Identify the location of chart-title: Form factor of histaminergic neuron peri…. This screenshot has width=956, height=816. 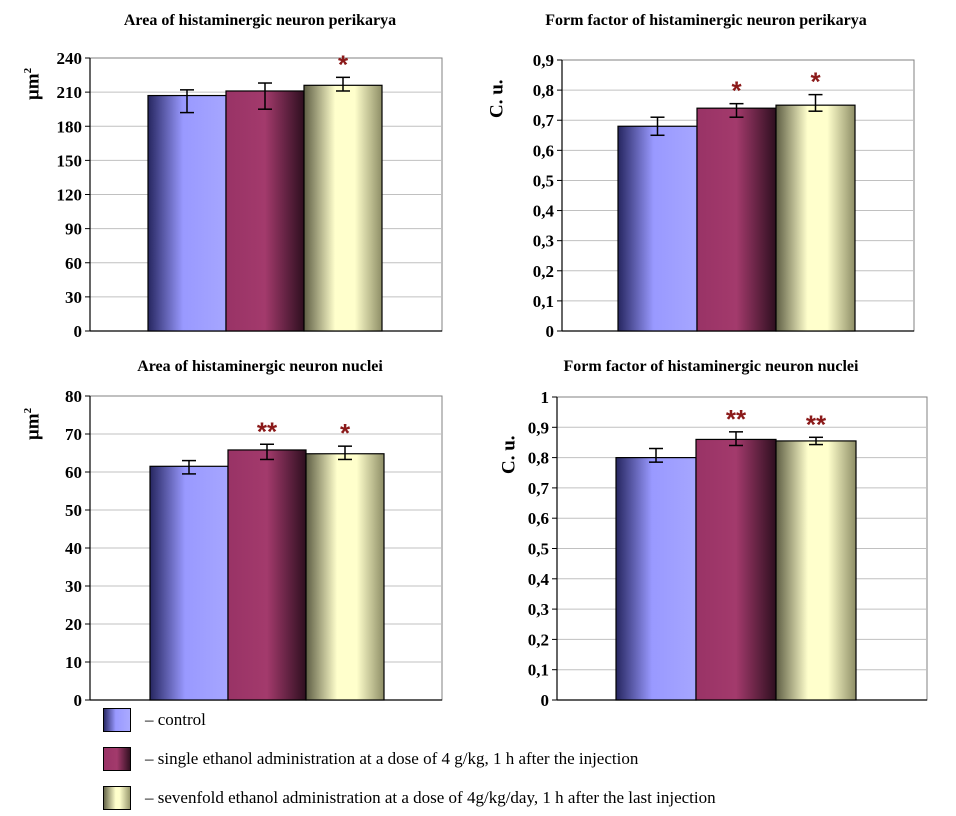
(706, 20).